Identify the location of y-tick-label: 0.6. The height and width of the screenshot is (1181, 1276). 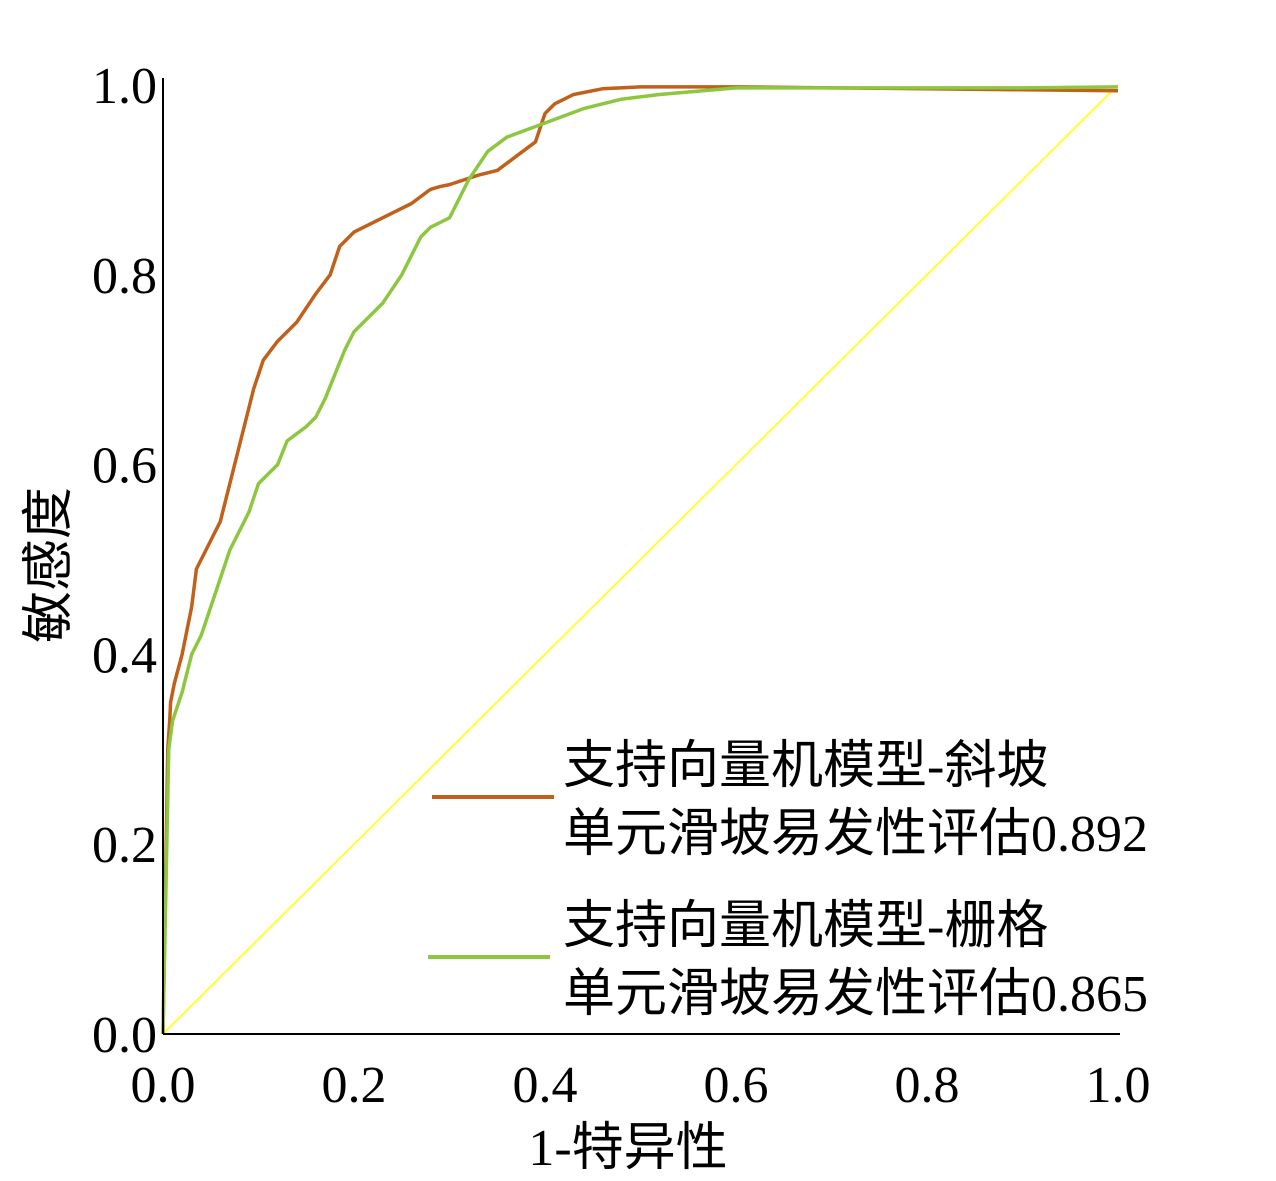
(124, 466).